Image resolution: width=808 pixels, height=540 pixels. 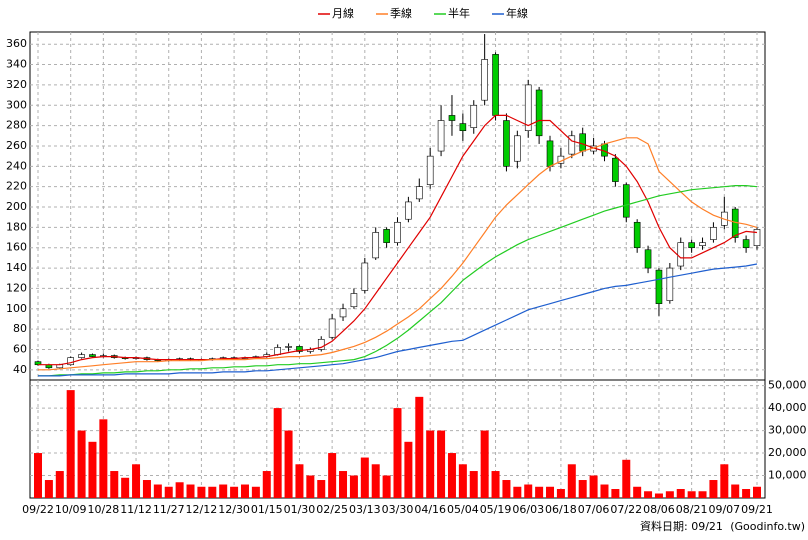 What do you see at coordinates (767, 526) in the screenshot?
I see `source: (Goodinfo.tw)` at bounding box center [767, 526].